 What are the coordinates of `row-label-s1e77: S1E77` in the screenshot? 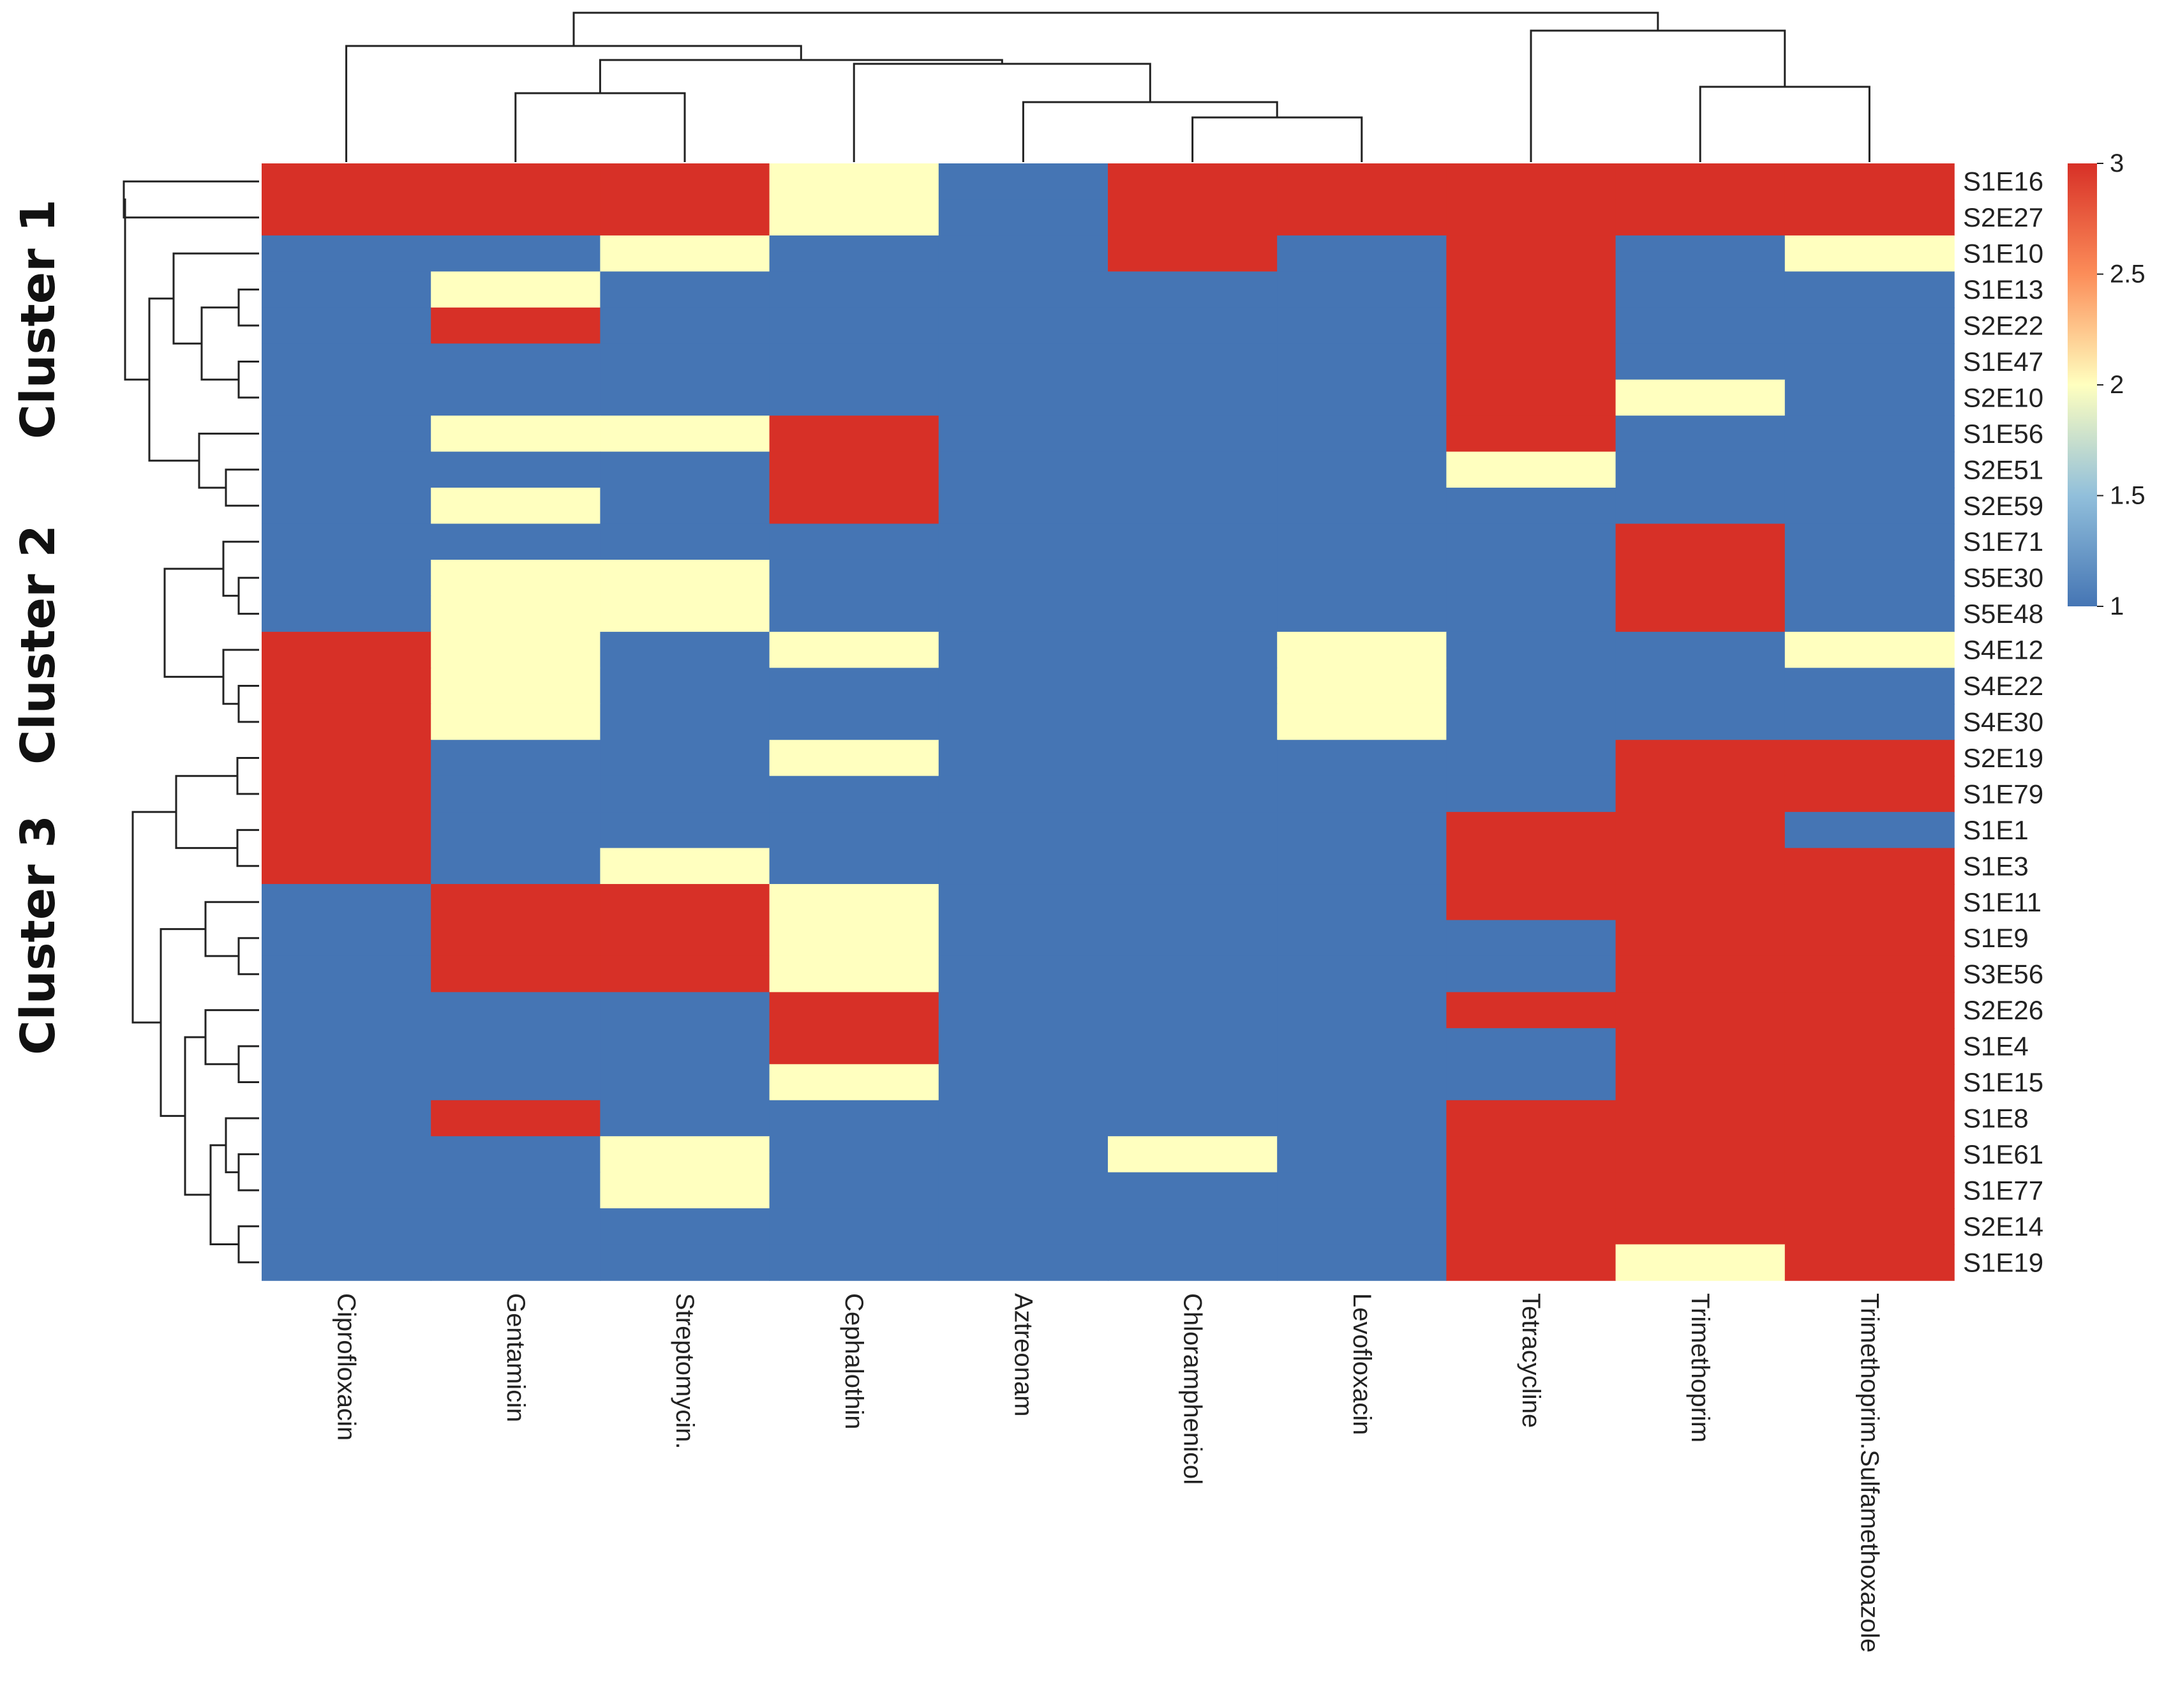 It's located at (2003, 1190).